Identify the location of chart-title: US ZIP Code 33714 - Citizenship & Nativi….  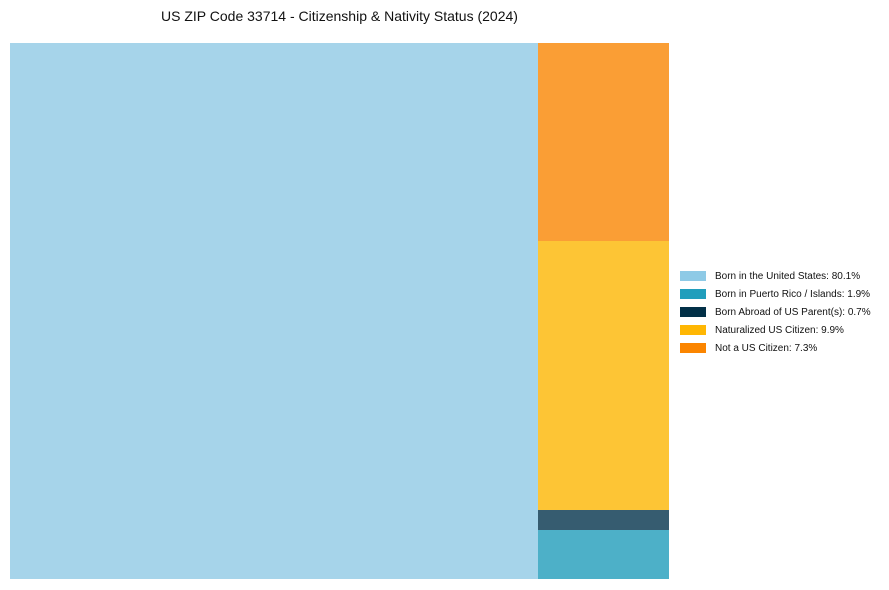
(339, 16).